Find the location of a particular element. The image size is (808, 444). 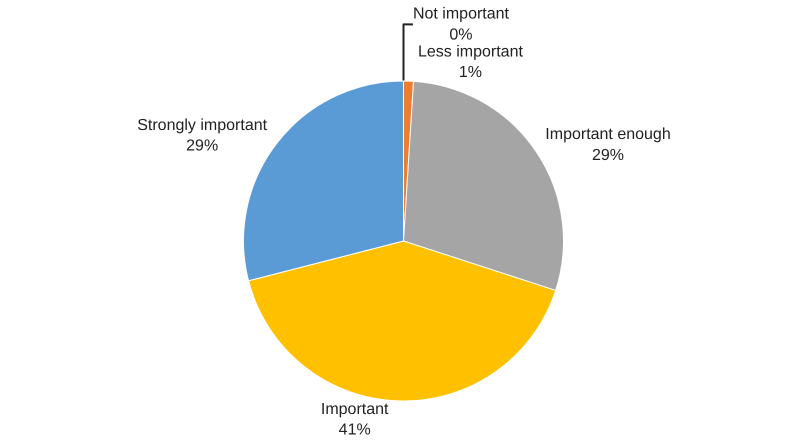

data-label: 41% is located at coordinates (354, 430).